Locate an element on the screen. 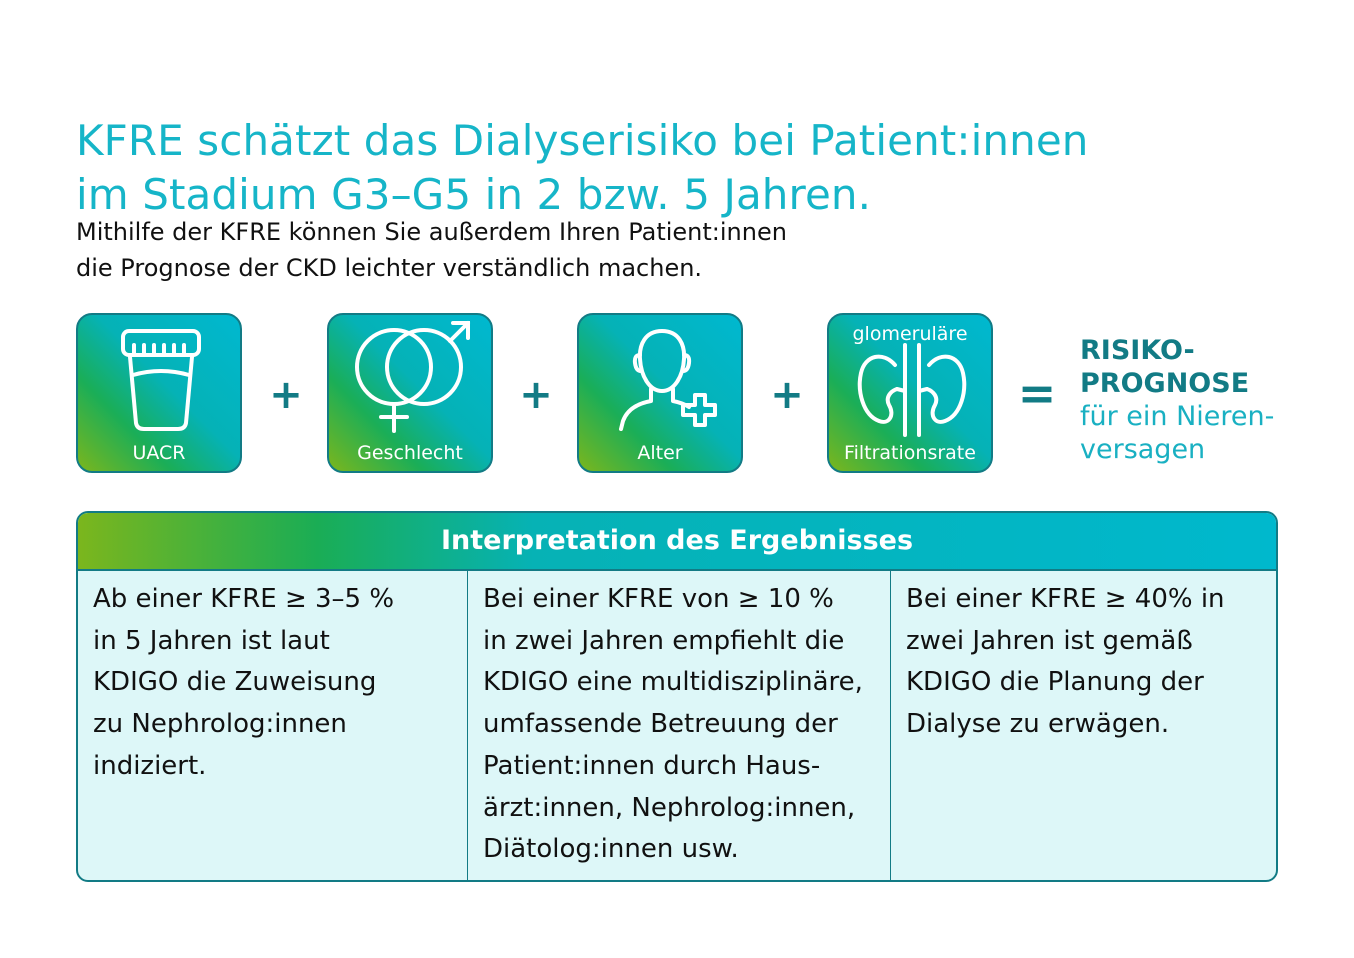  tile-label-alter: Alter is located at coordinates (660, 453).